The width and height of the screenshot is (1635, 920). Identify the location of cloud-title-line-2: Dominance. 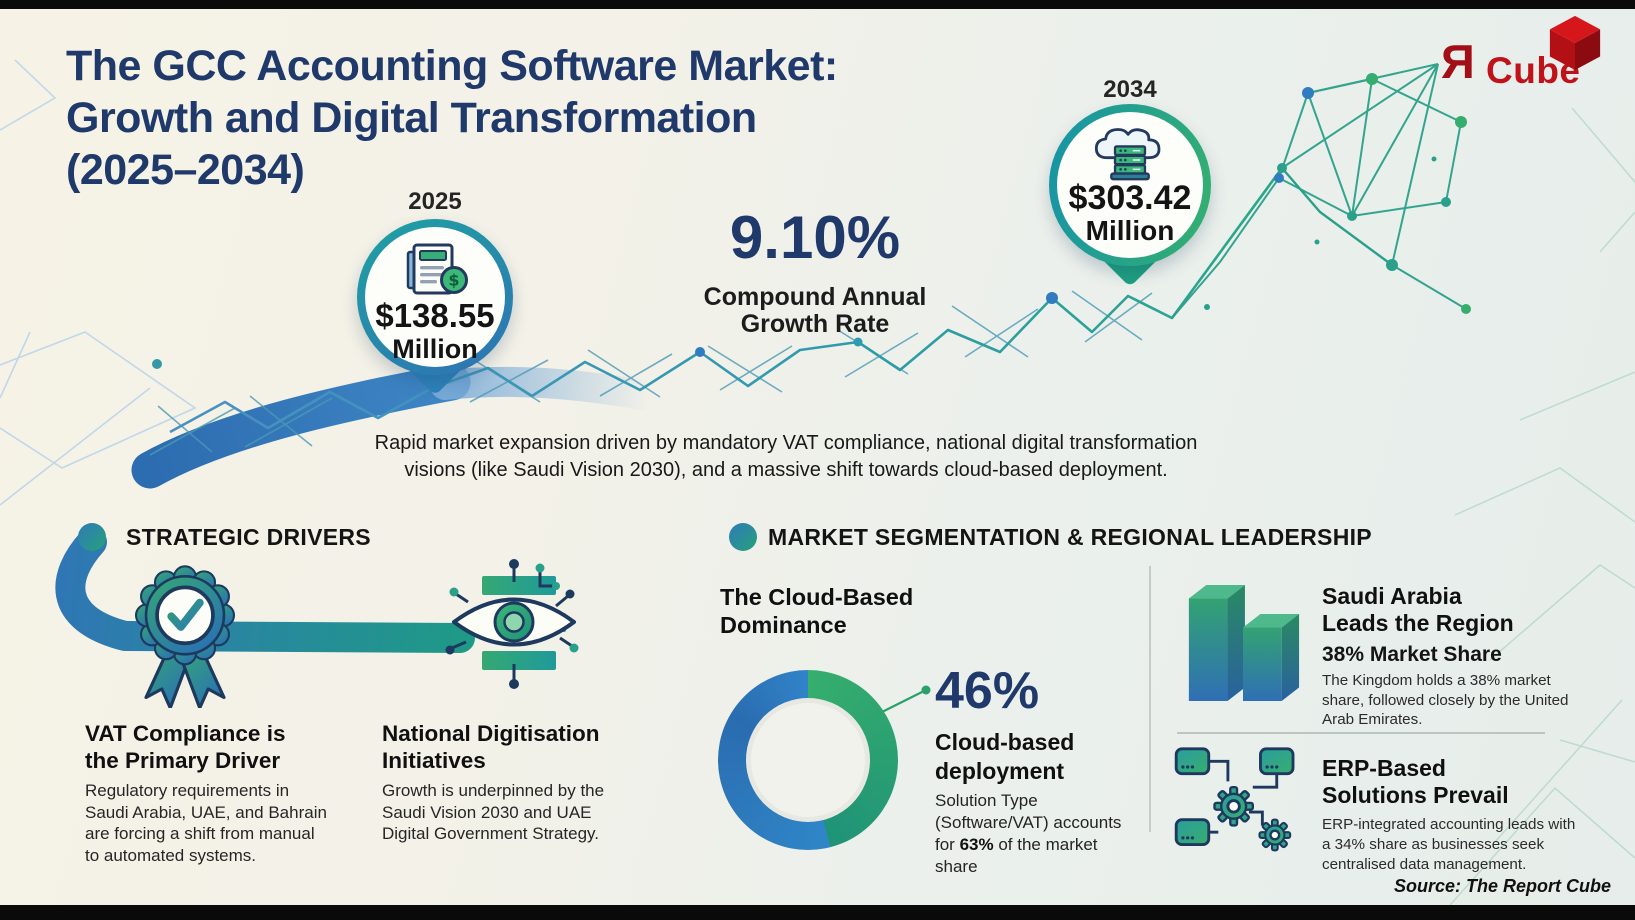
(783, 625).